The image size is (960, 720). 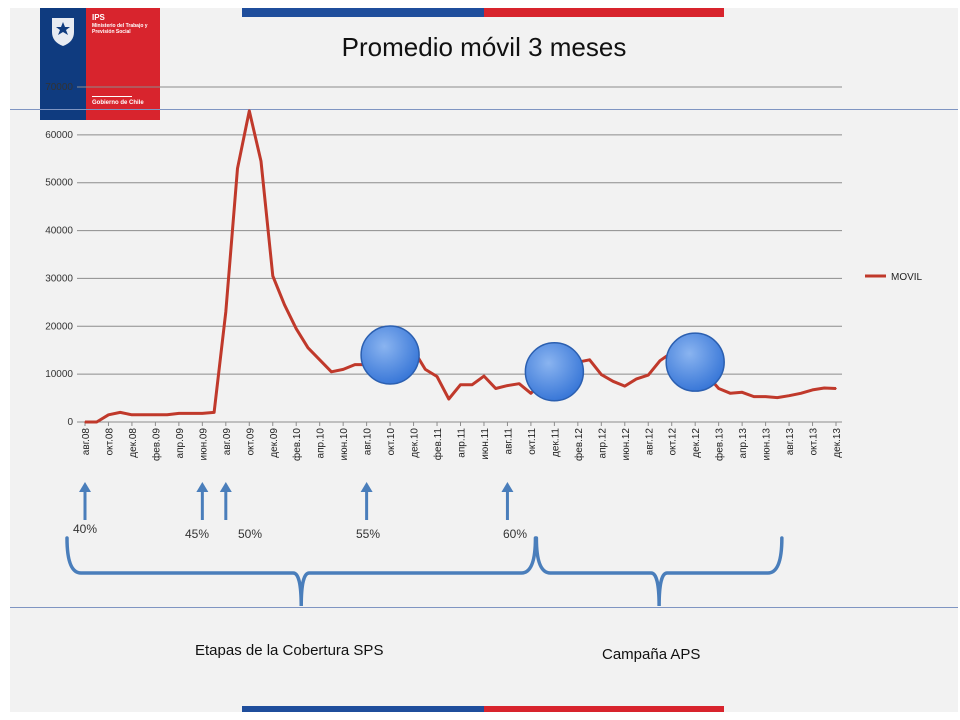 I want to click on logo-government-text: Gobierno de Chile, so click(x=118, y=103).